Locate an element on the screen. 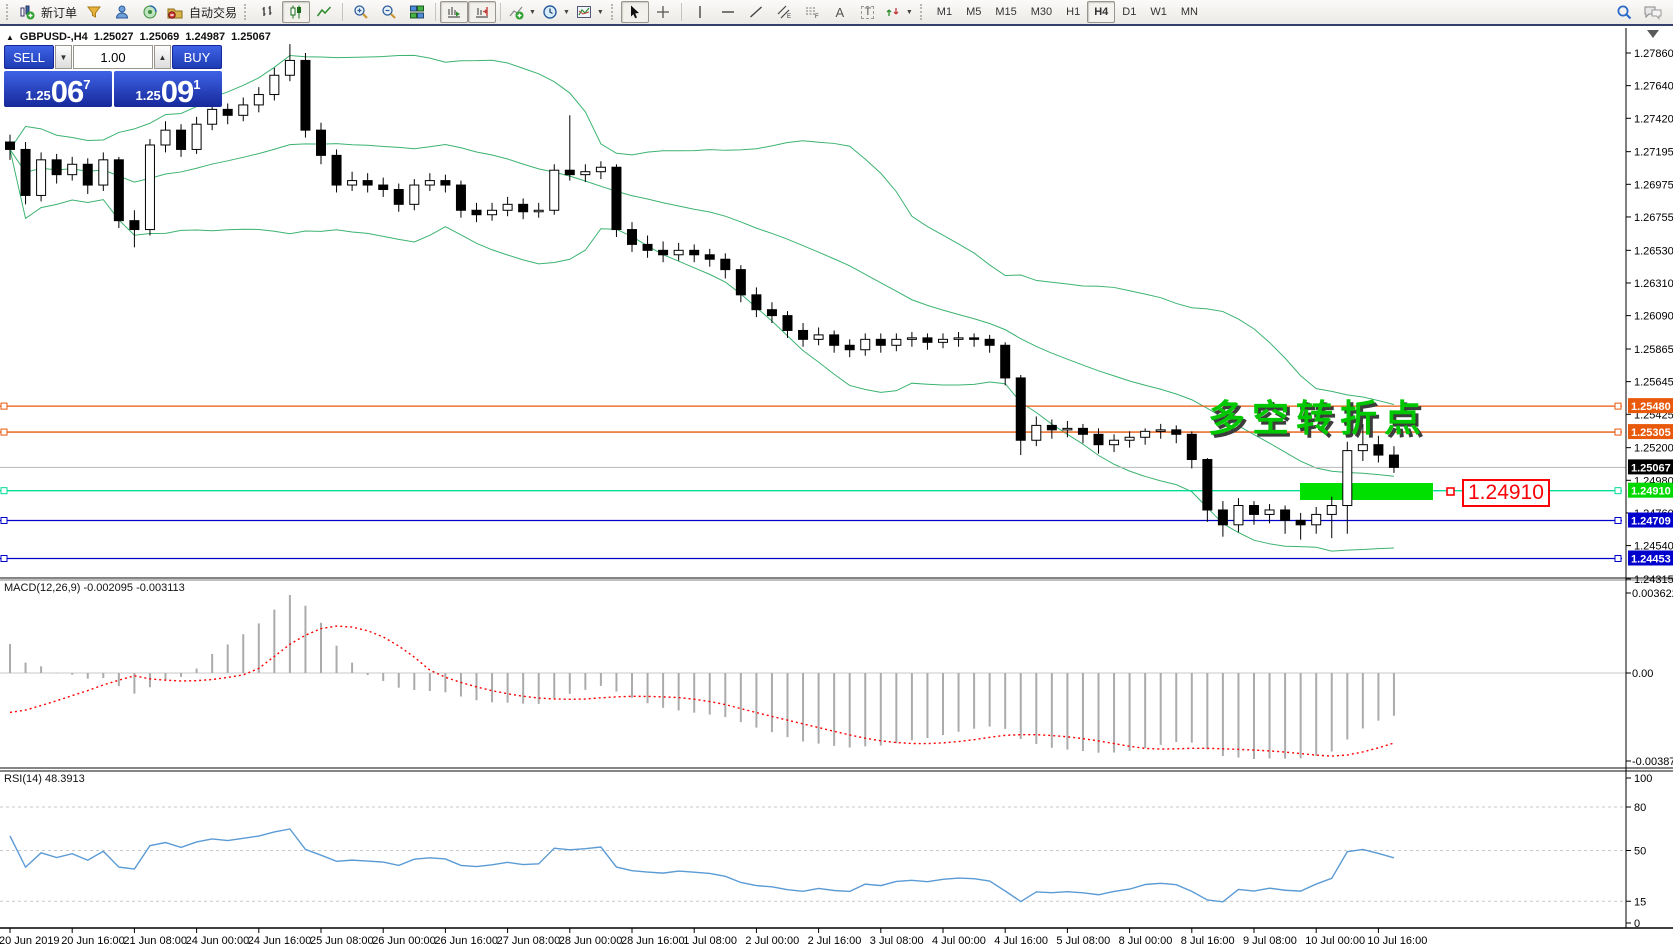 The width and height of the screenshot is (1673, 948). time-tick-label: 2 Jul 16:00 is located at coordinates (835, 941).